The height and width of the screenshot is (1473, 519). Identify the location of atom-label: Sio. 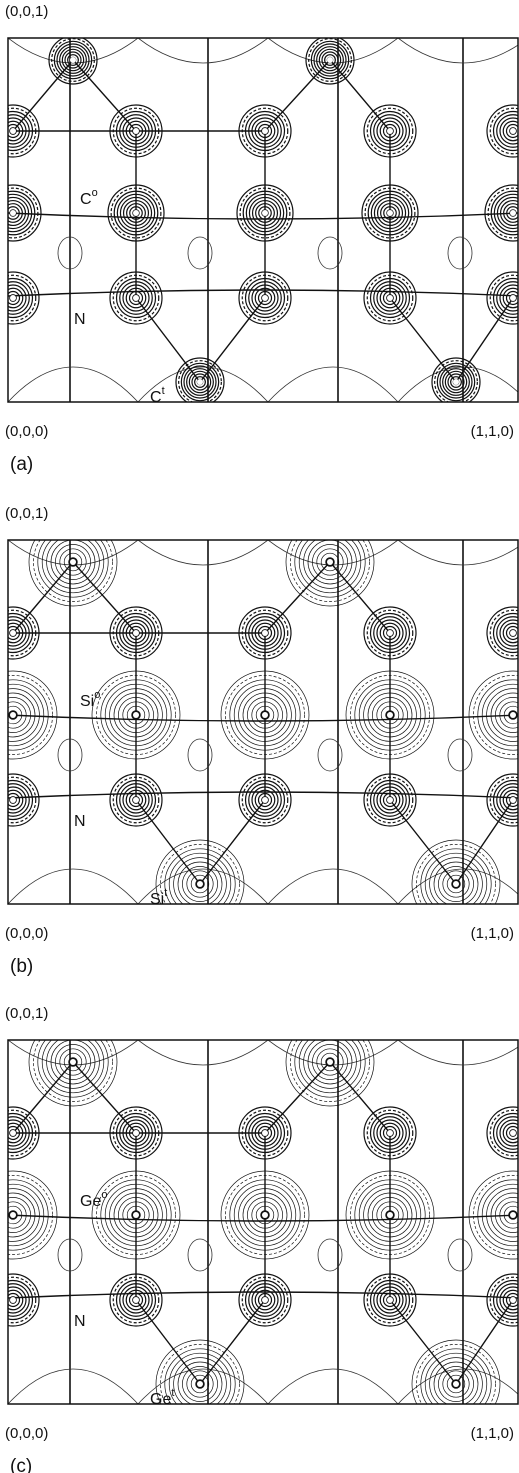
(90, 699).